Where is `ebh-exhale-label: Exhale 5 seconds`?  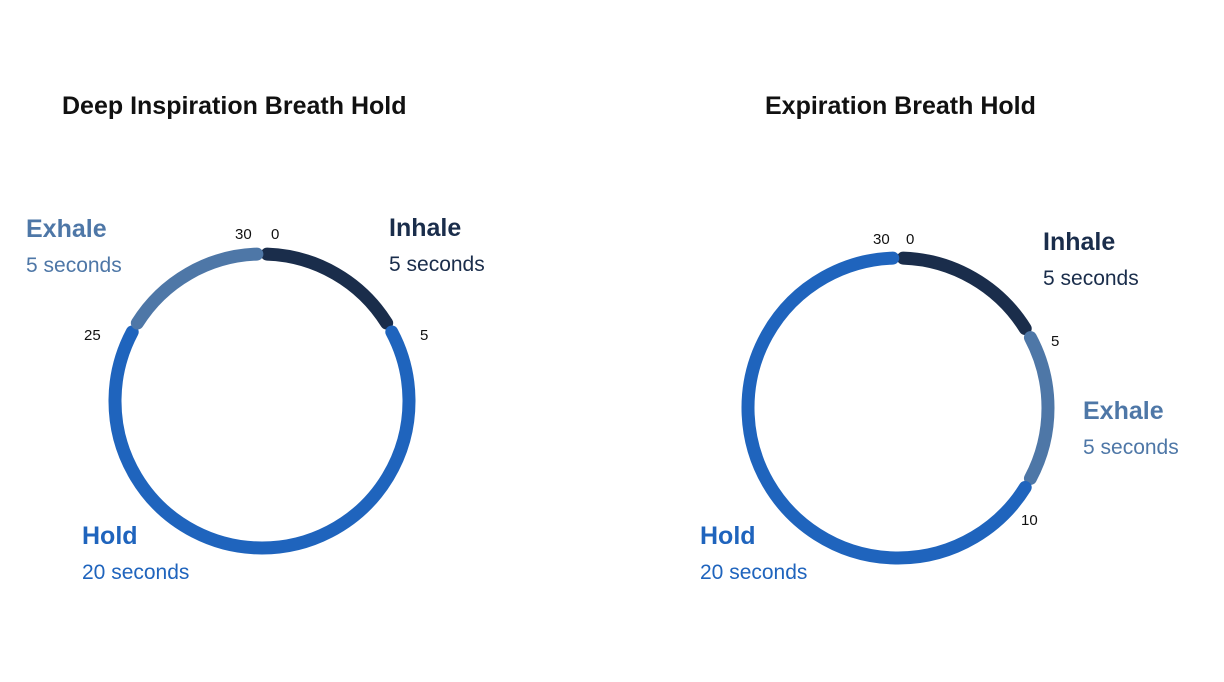
ebh-exhale-label: Exhale 5 seconds is located at coordinates (1131, 429).